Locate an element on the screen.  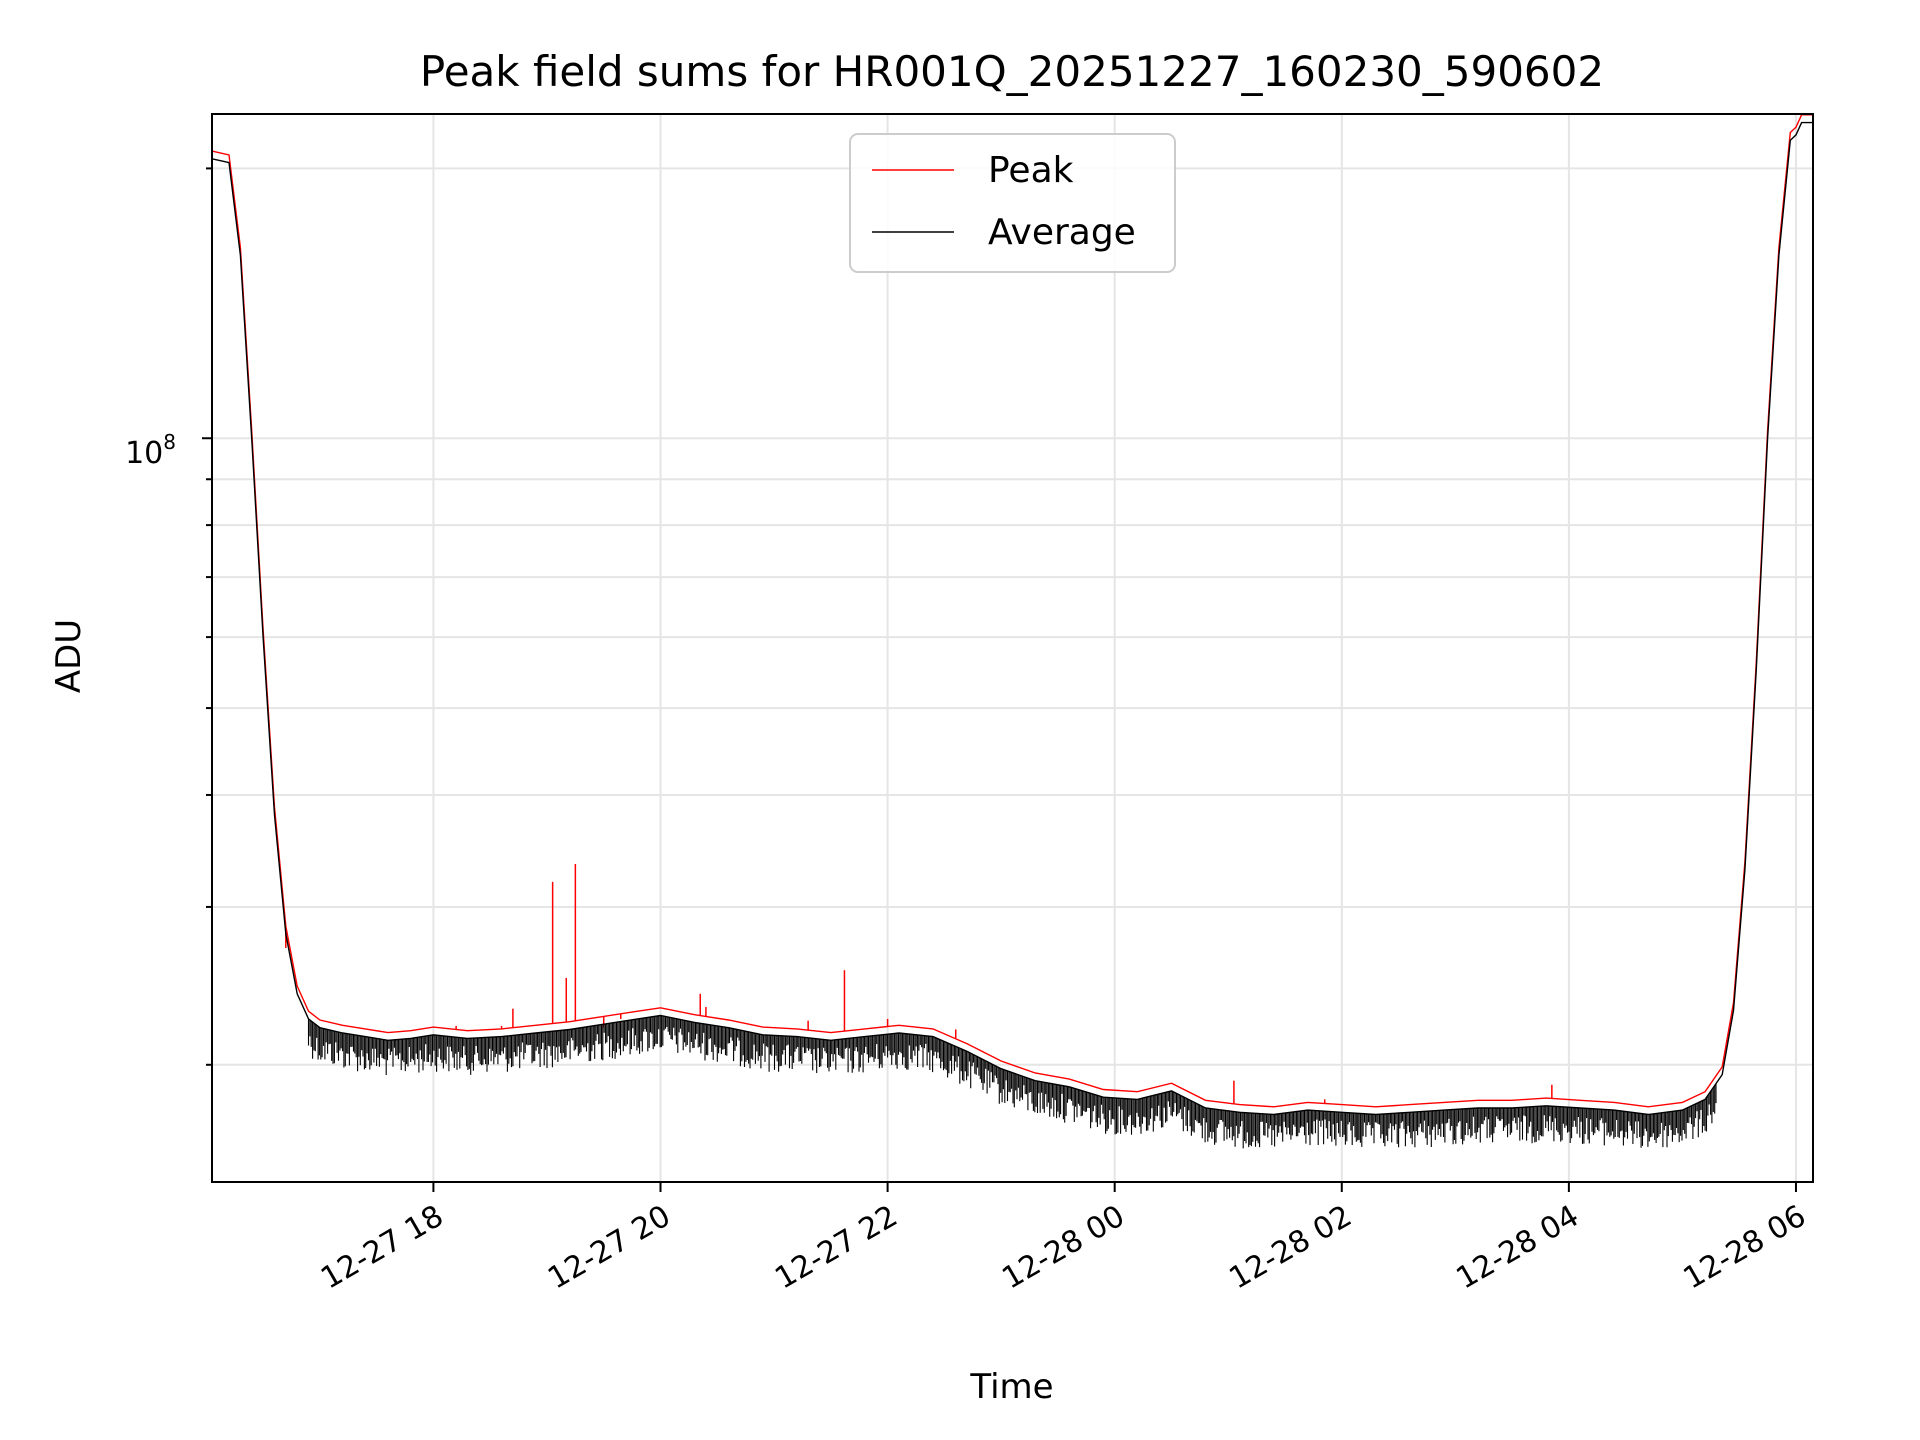
legend: Peak Average is located at coordinates (1012, 203).